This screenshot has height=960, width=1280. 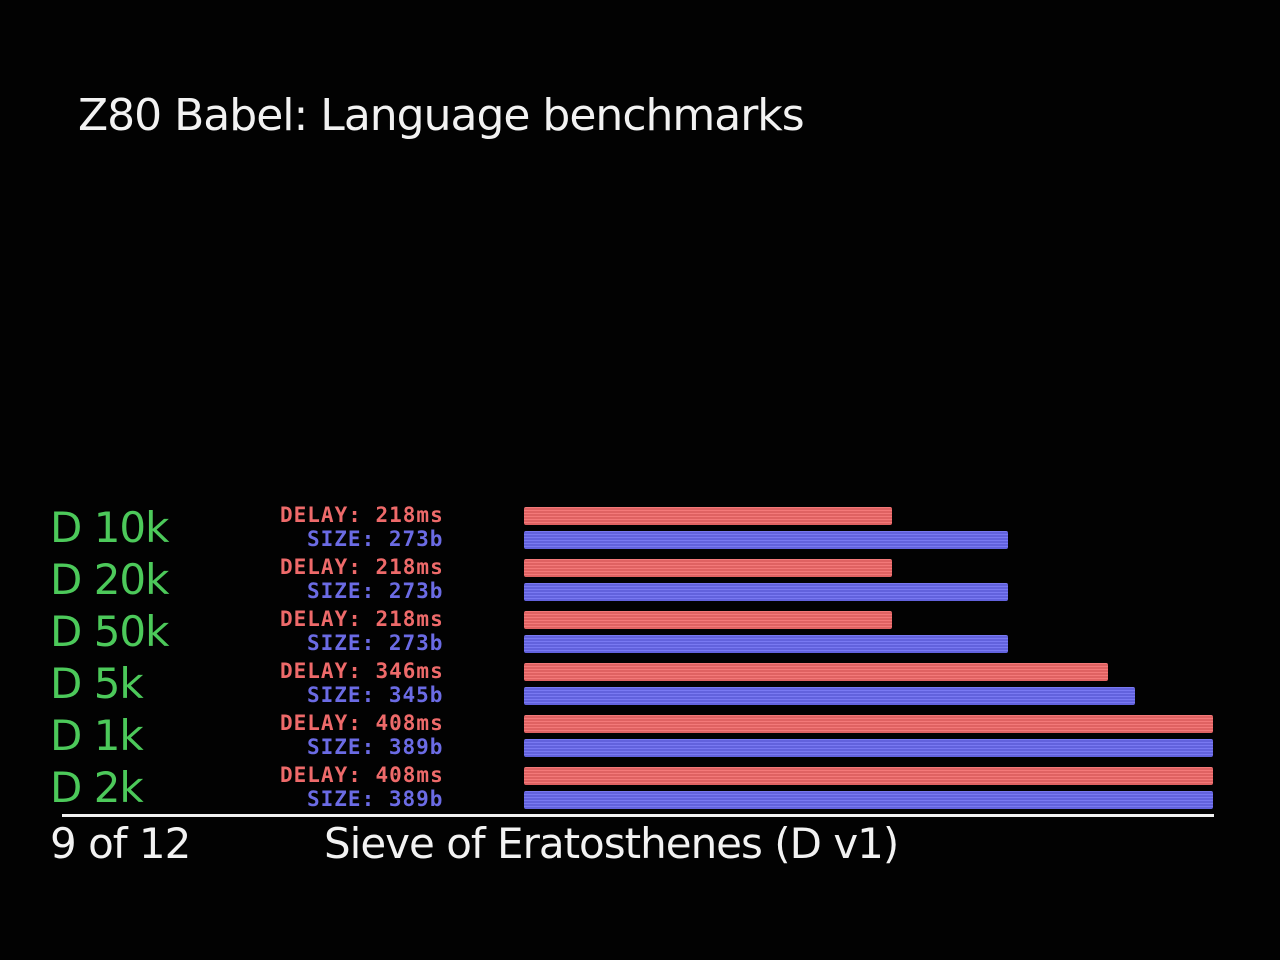 What do you see at coordinates (120, 843) in the screenshot?
I see `page-indicator: 9 of 12` at bounding box center [120, 843].